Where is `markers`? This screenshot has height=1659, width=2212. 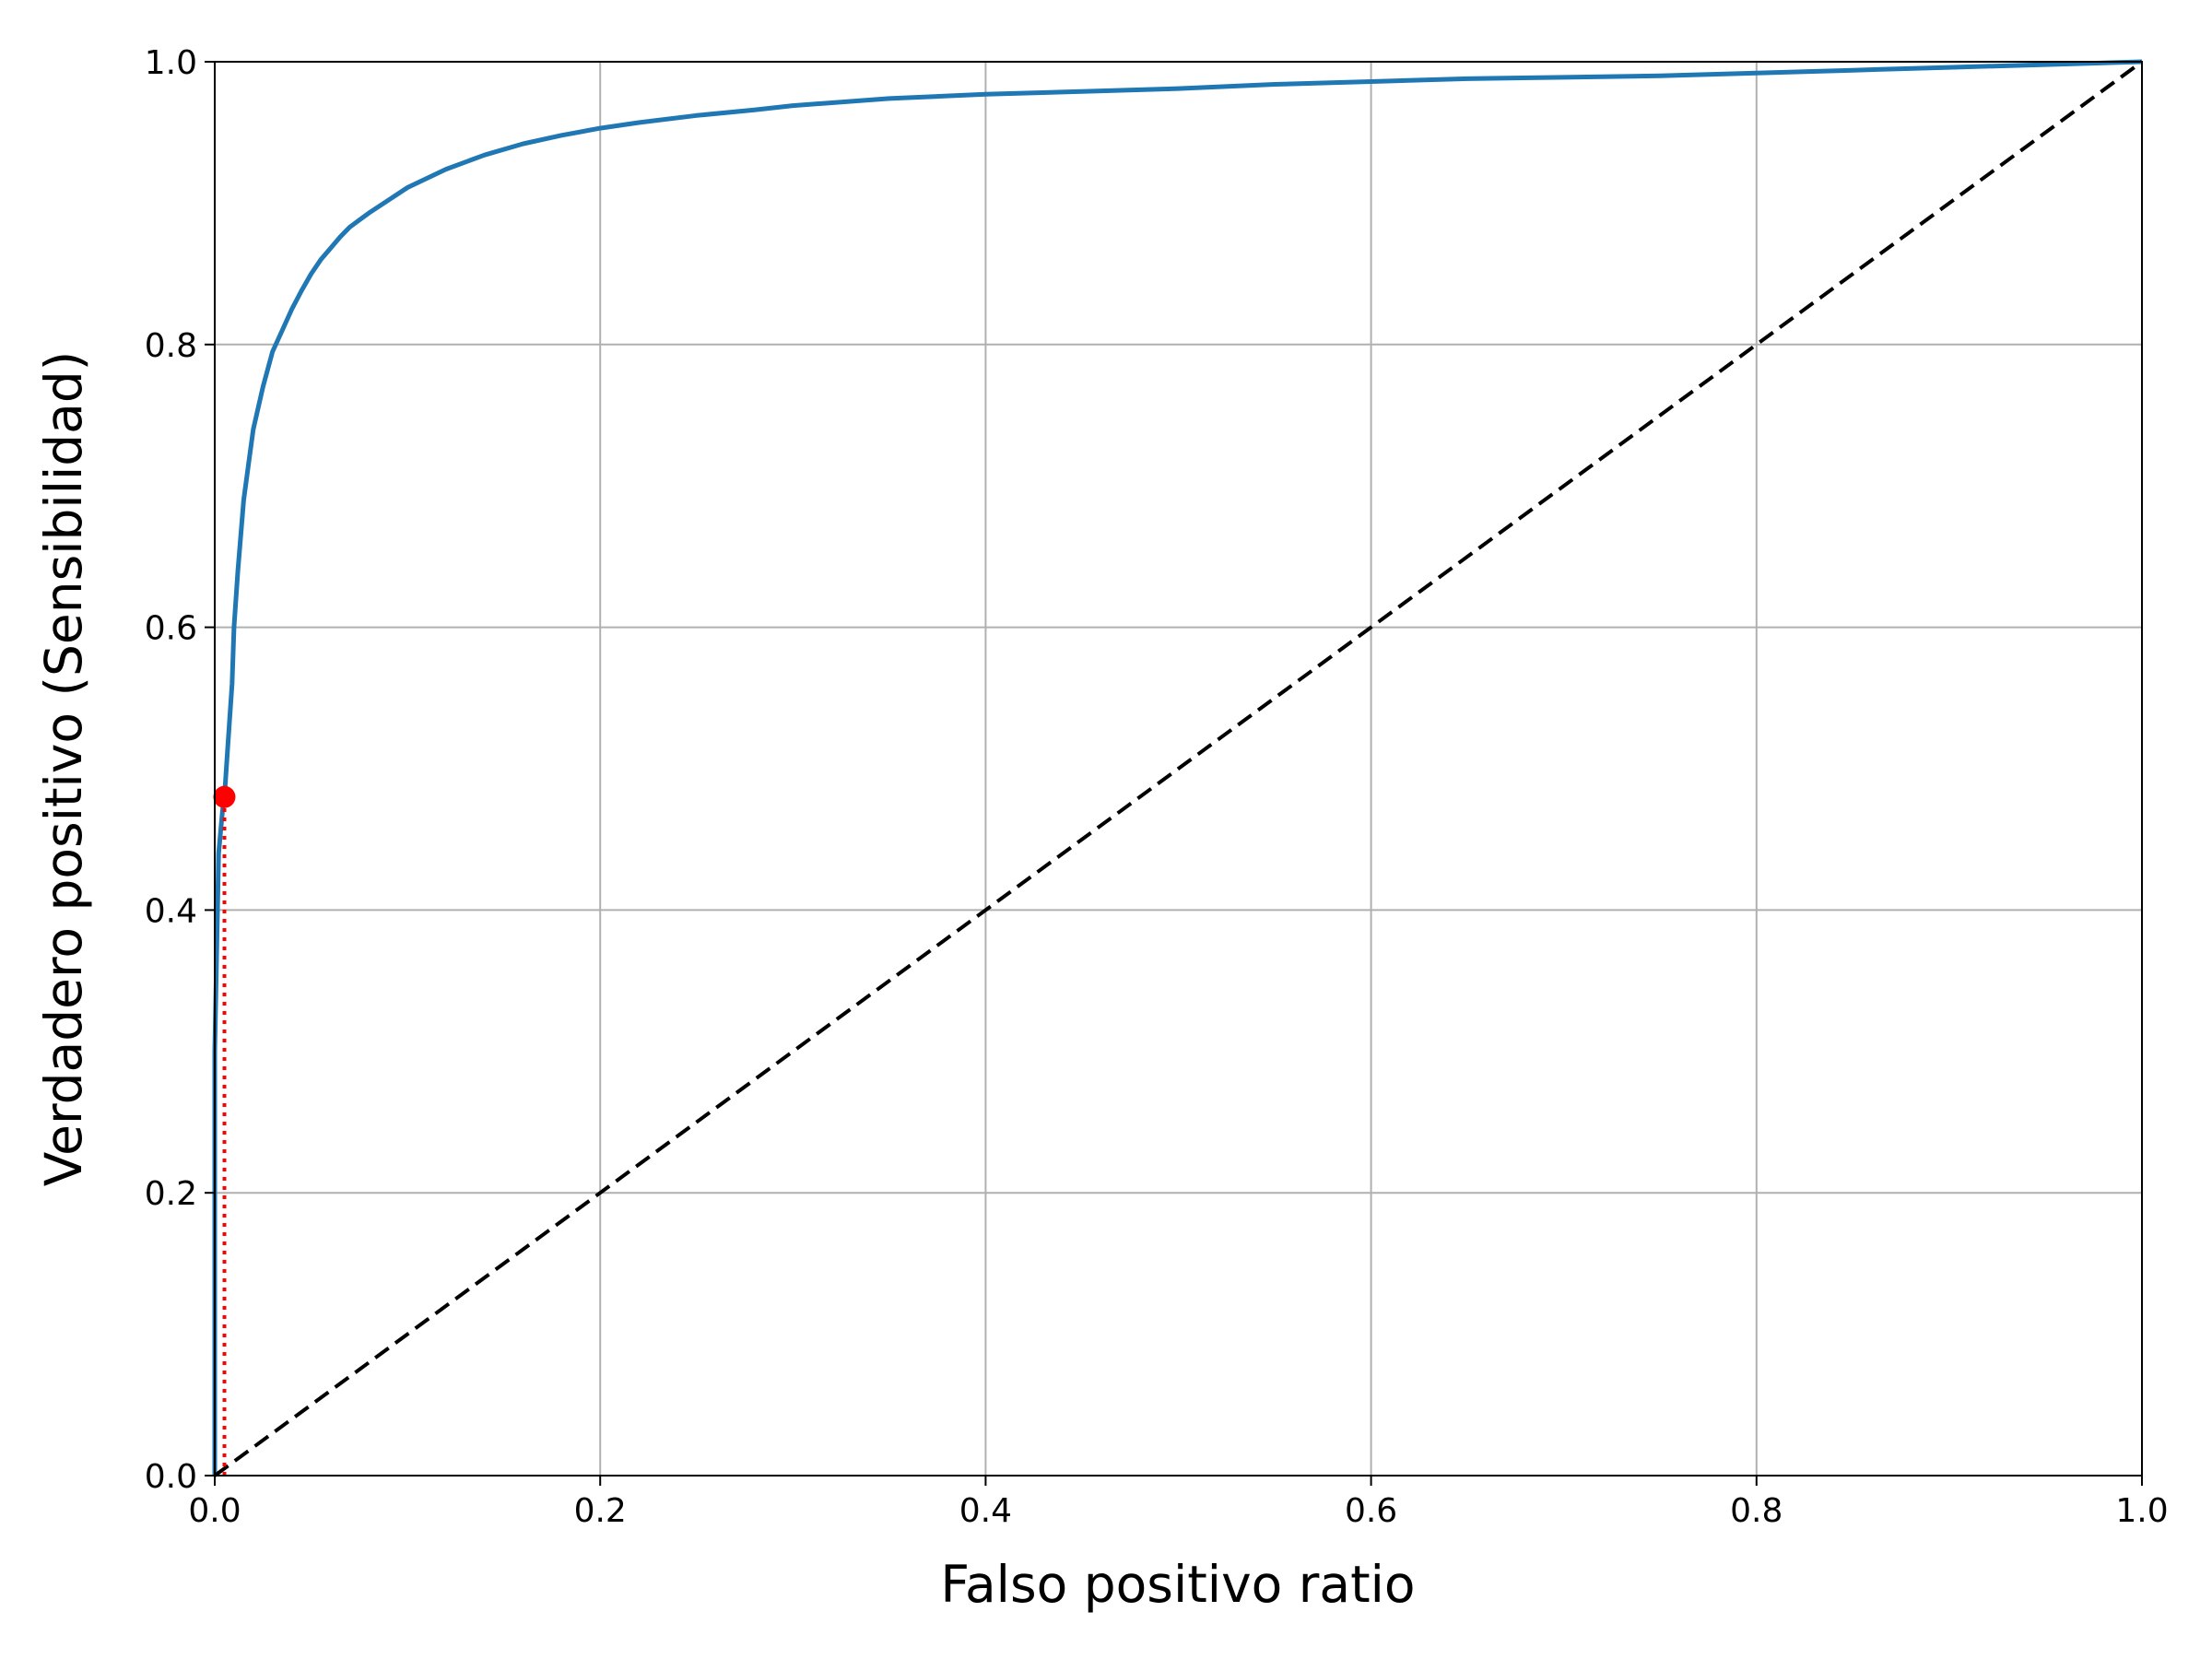 markers is located at coordinates (224, 796).